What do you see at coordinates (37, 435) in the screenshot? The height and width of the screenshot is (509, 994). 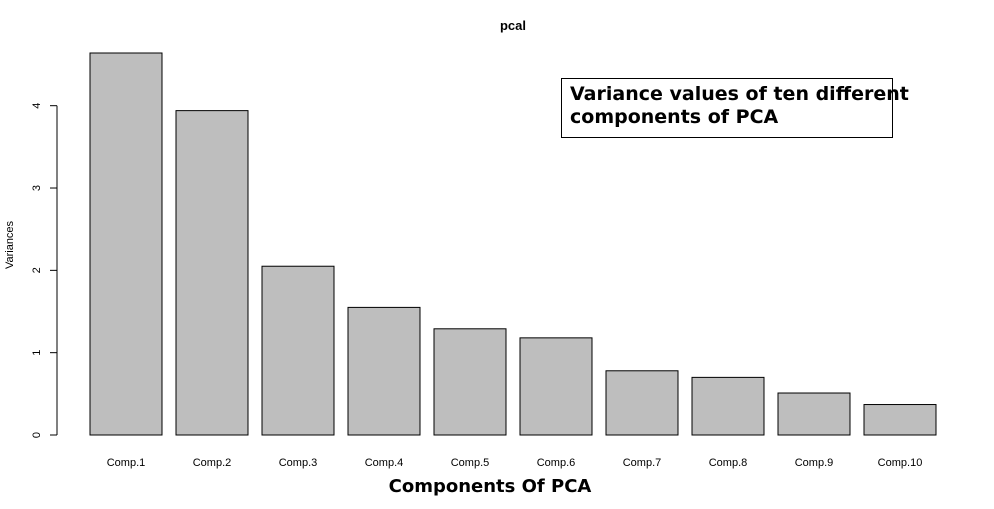 I see `y-tick-label: 0` at bounding box center [37, 435].